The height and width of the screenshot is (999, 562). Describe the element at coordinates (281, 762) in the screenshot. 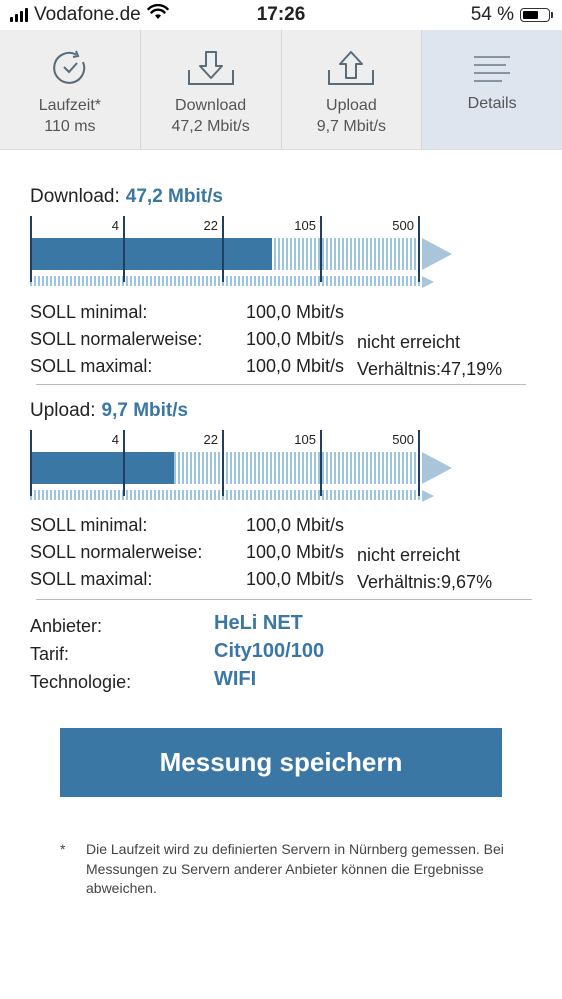

I see `save-measurement-button: Messung speichern` at that location.